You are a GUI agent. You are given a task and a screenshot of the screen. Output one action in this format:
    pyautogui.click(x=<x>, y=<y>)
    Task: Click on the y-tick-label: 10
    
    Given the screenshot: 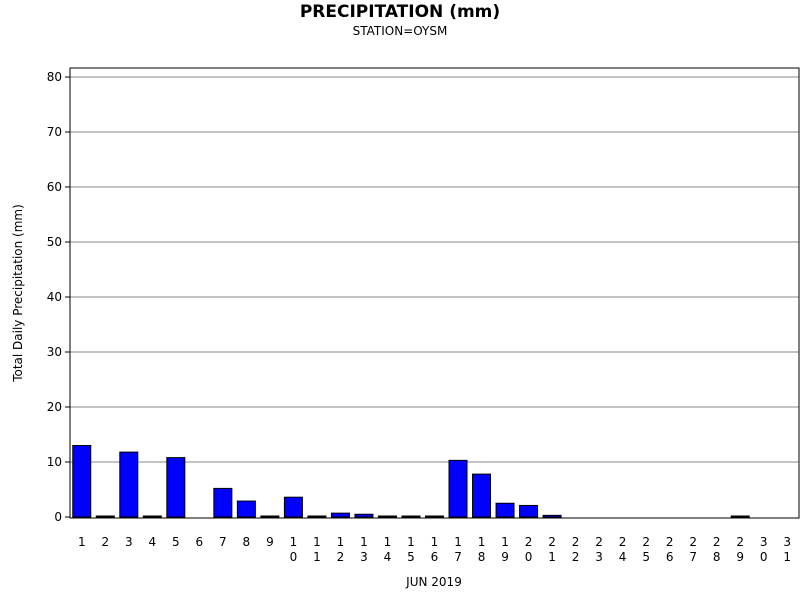 What is the action you would take?
    pyautogui.click(x=54, y=462)
    